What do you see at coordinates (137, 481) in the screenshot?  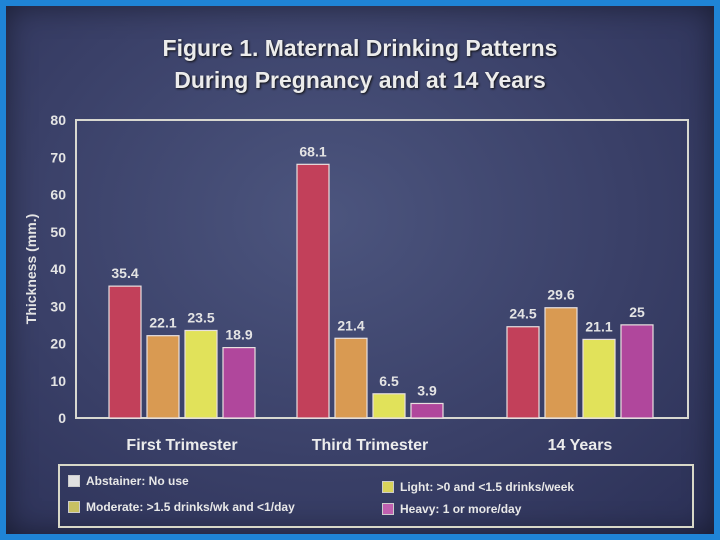 I see `legend-label-abstainer: Abstainer: No use` at bounding box center [137, 481].